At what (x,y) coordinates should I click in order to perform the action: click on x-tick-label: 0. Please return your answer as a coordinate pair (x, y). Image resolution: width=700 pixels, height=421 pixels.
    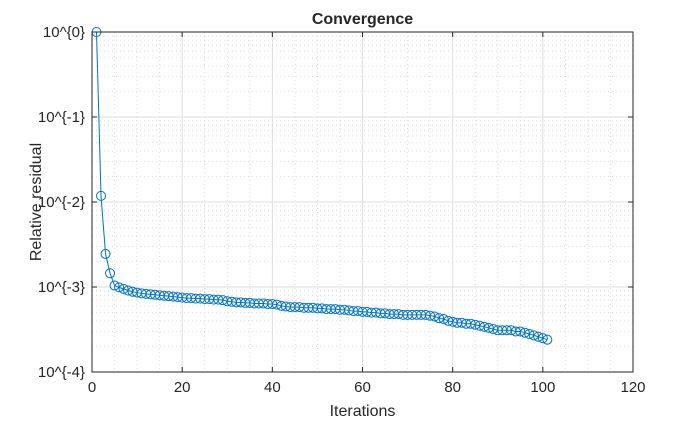
    Looking at the image, I should click on (92, 387).